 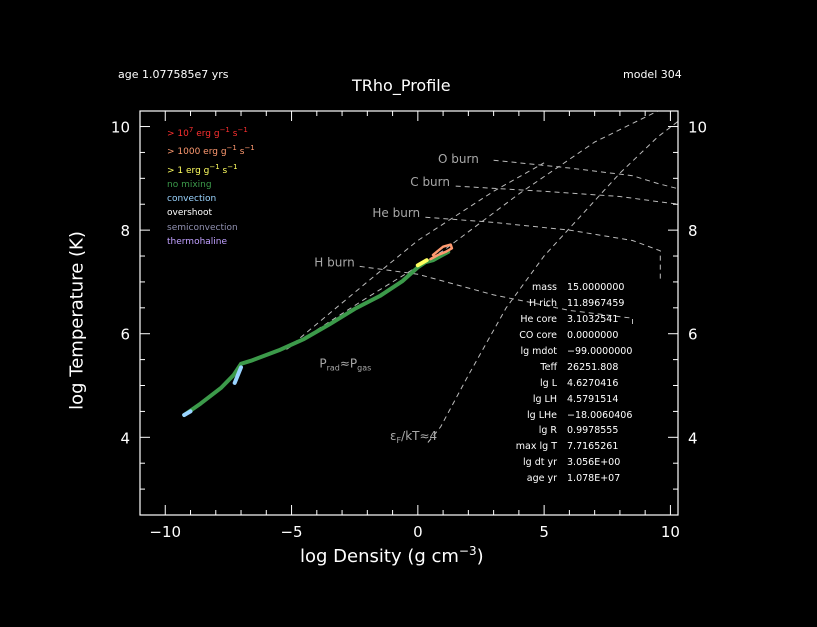 I want to click on x-axis-label-main: log Density (g cm, so click(x=379, y=556).